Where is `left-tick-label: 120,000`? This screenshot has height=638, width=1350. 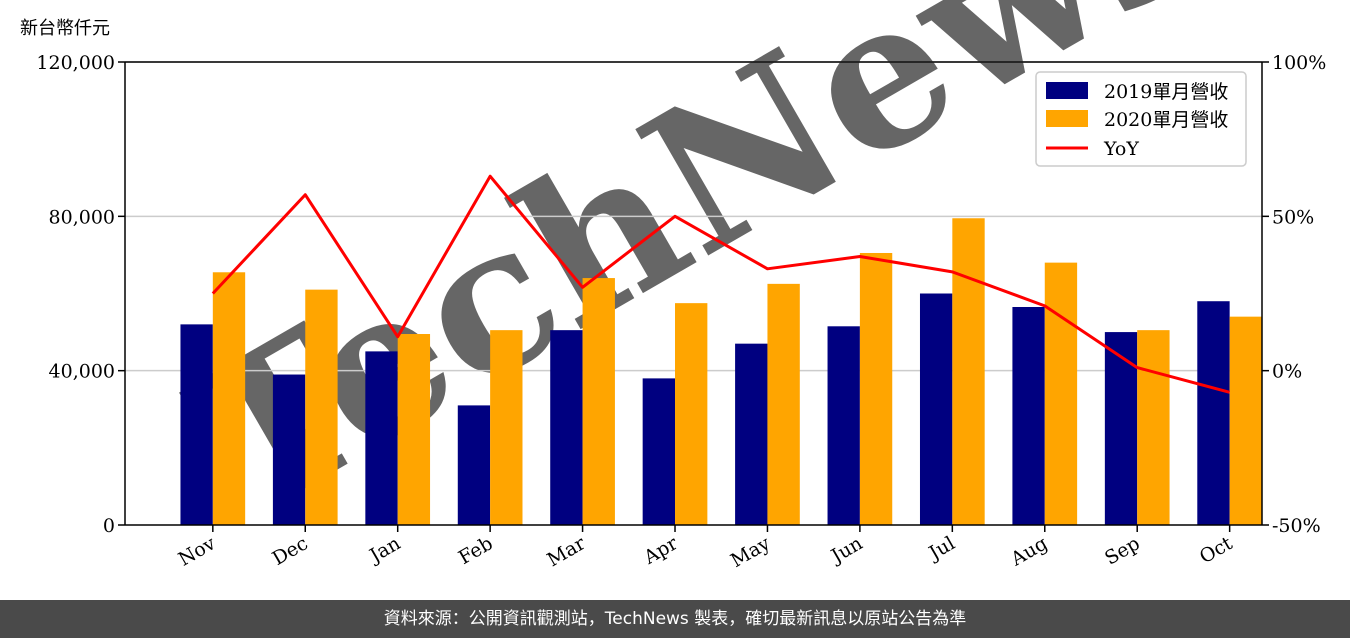 left-tick-label: 120,000 is located at coordinates (75, 63).